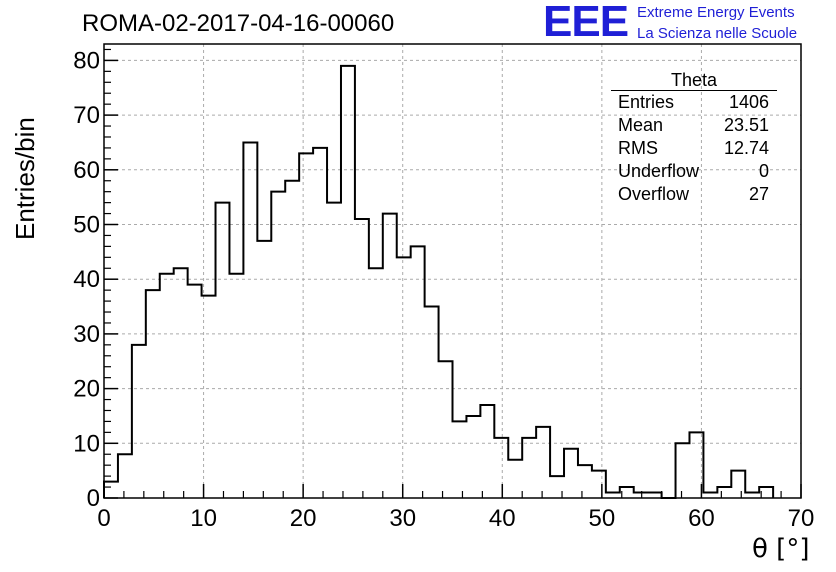 The height and width of the screenshot is (572, 836). I want to click on x-tick-label: 20, so click(303, 518).